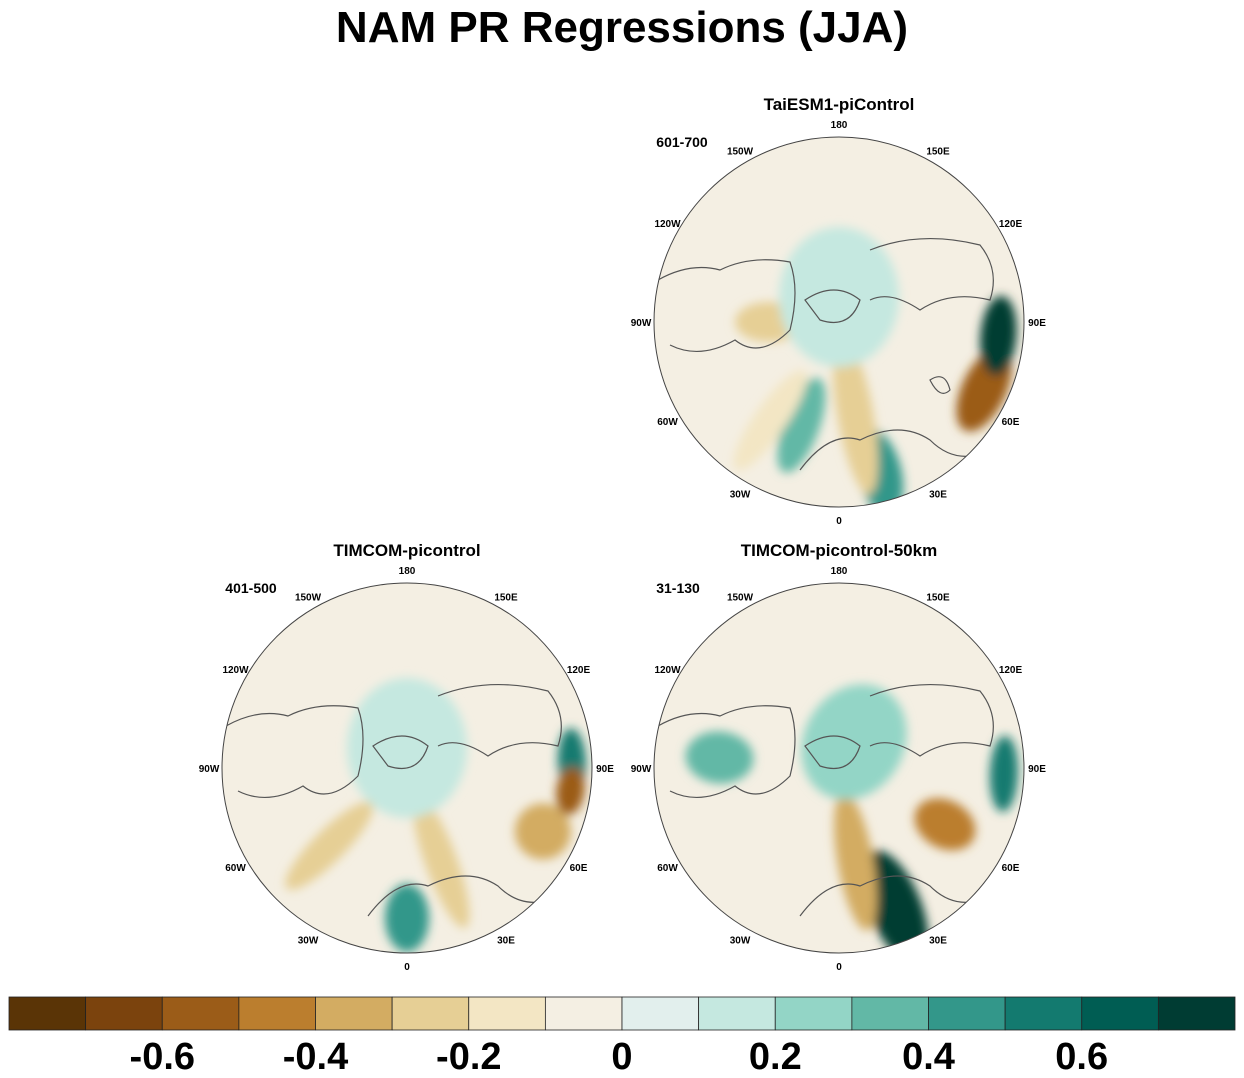 The width and height of the screenshot is (1244, 1078). I want to click on colorbar-tick-label: -0.6, so click(162, 1057).